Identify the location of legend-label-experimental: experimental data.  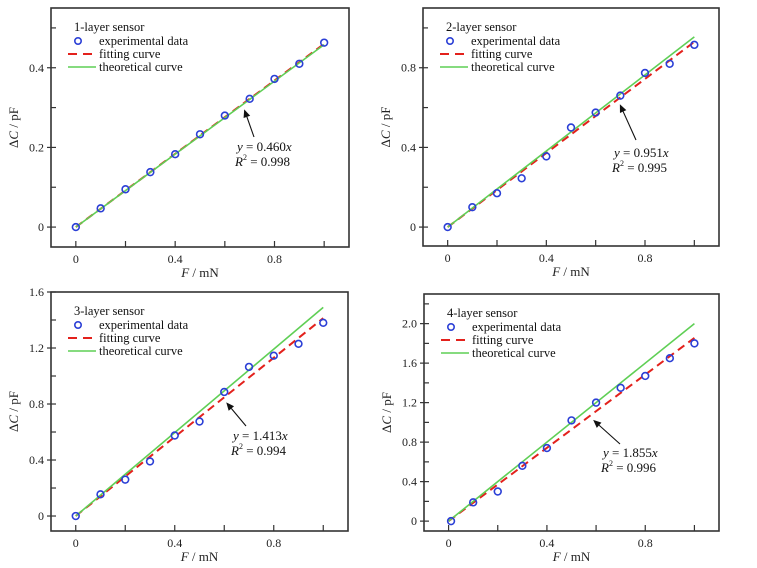
(517, 327).